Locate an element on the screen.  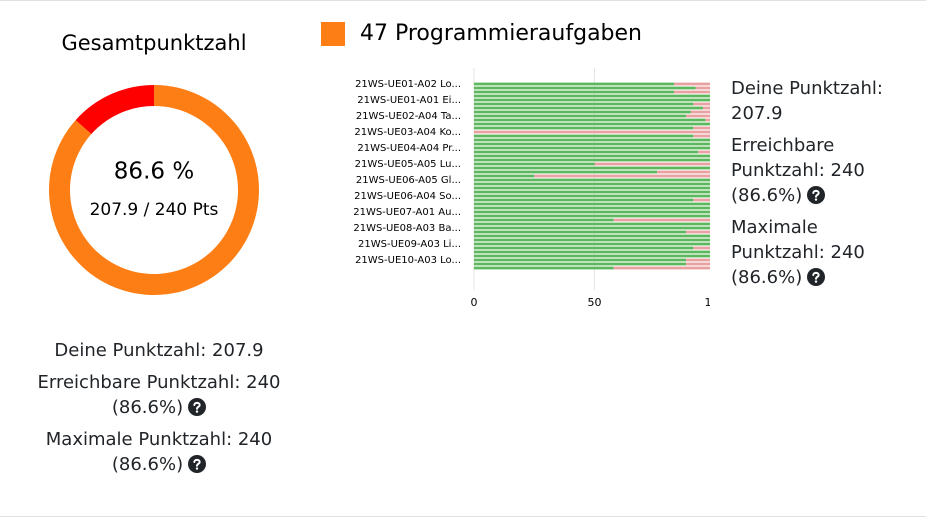
donut-chart: Gesamtpunktzahl 86.6 % 207.9 / 240 Pts is located at coordinates (154, 163).